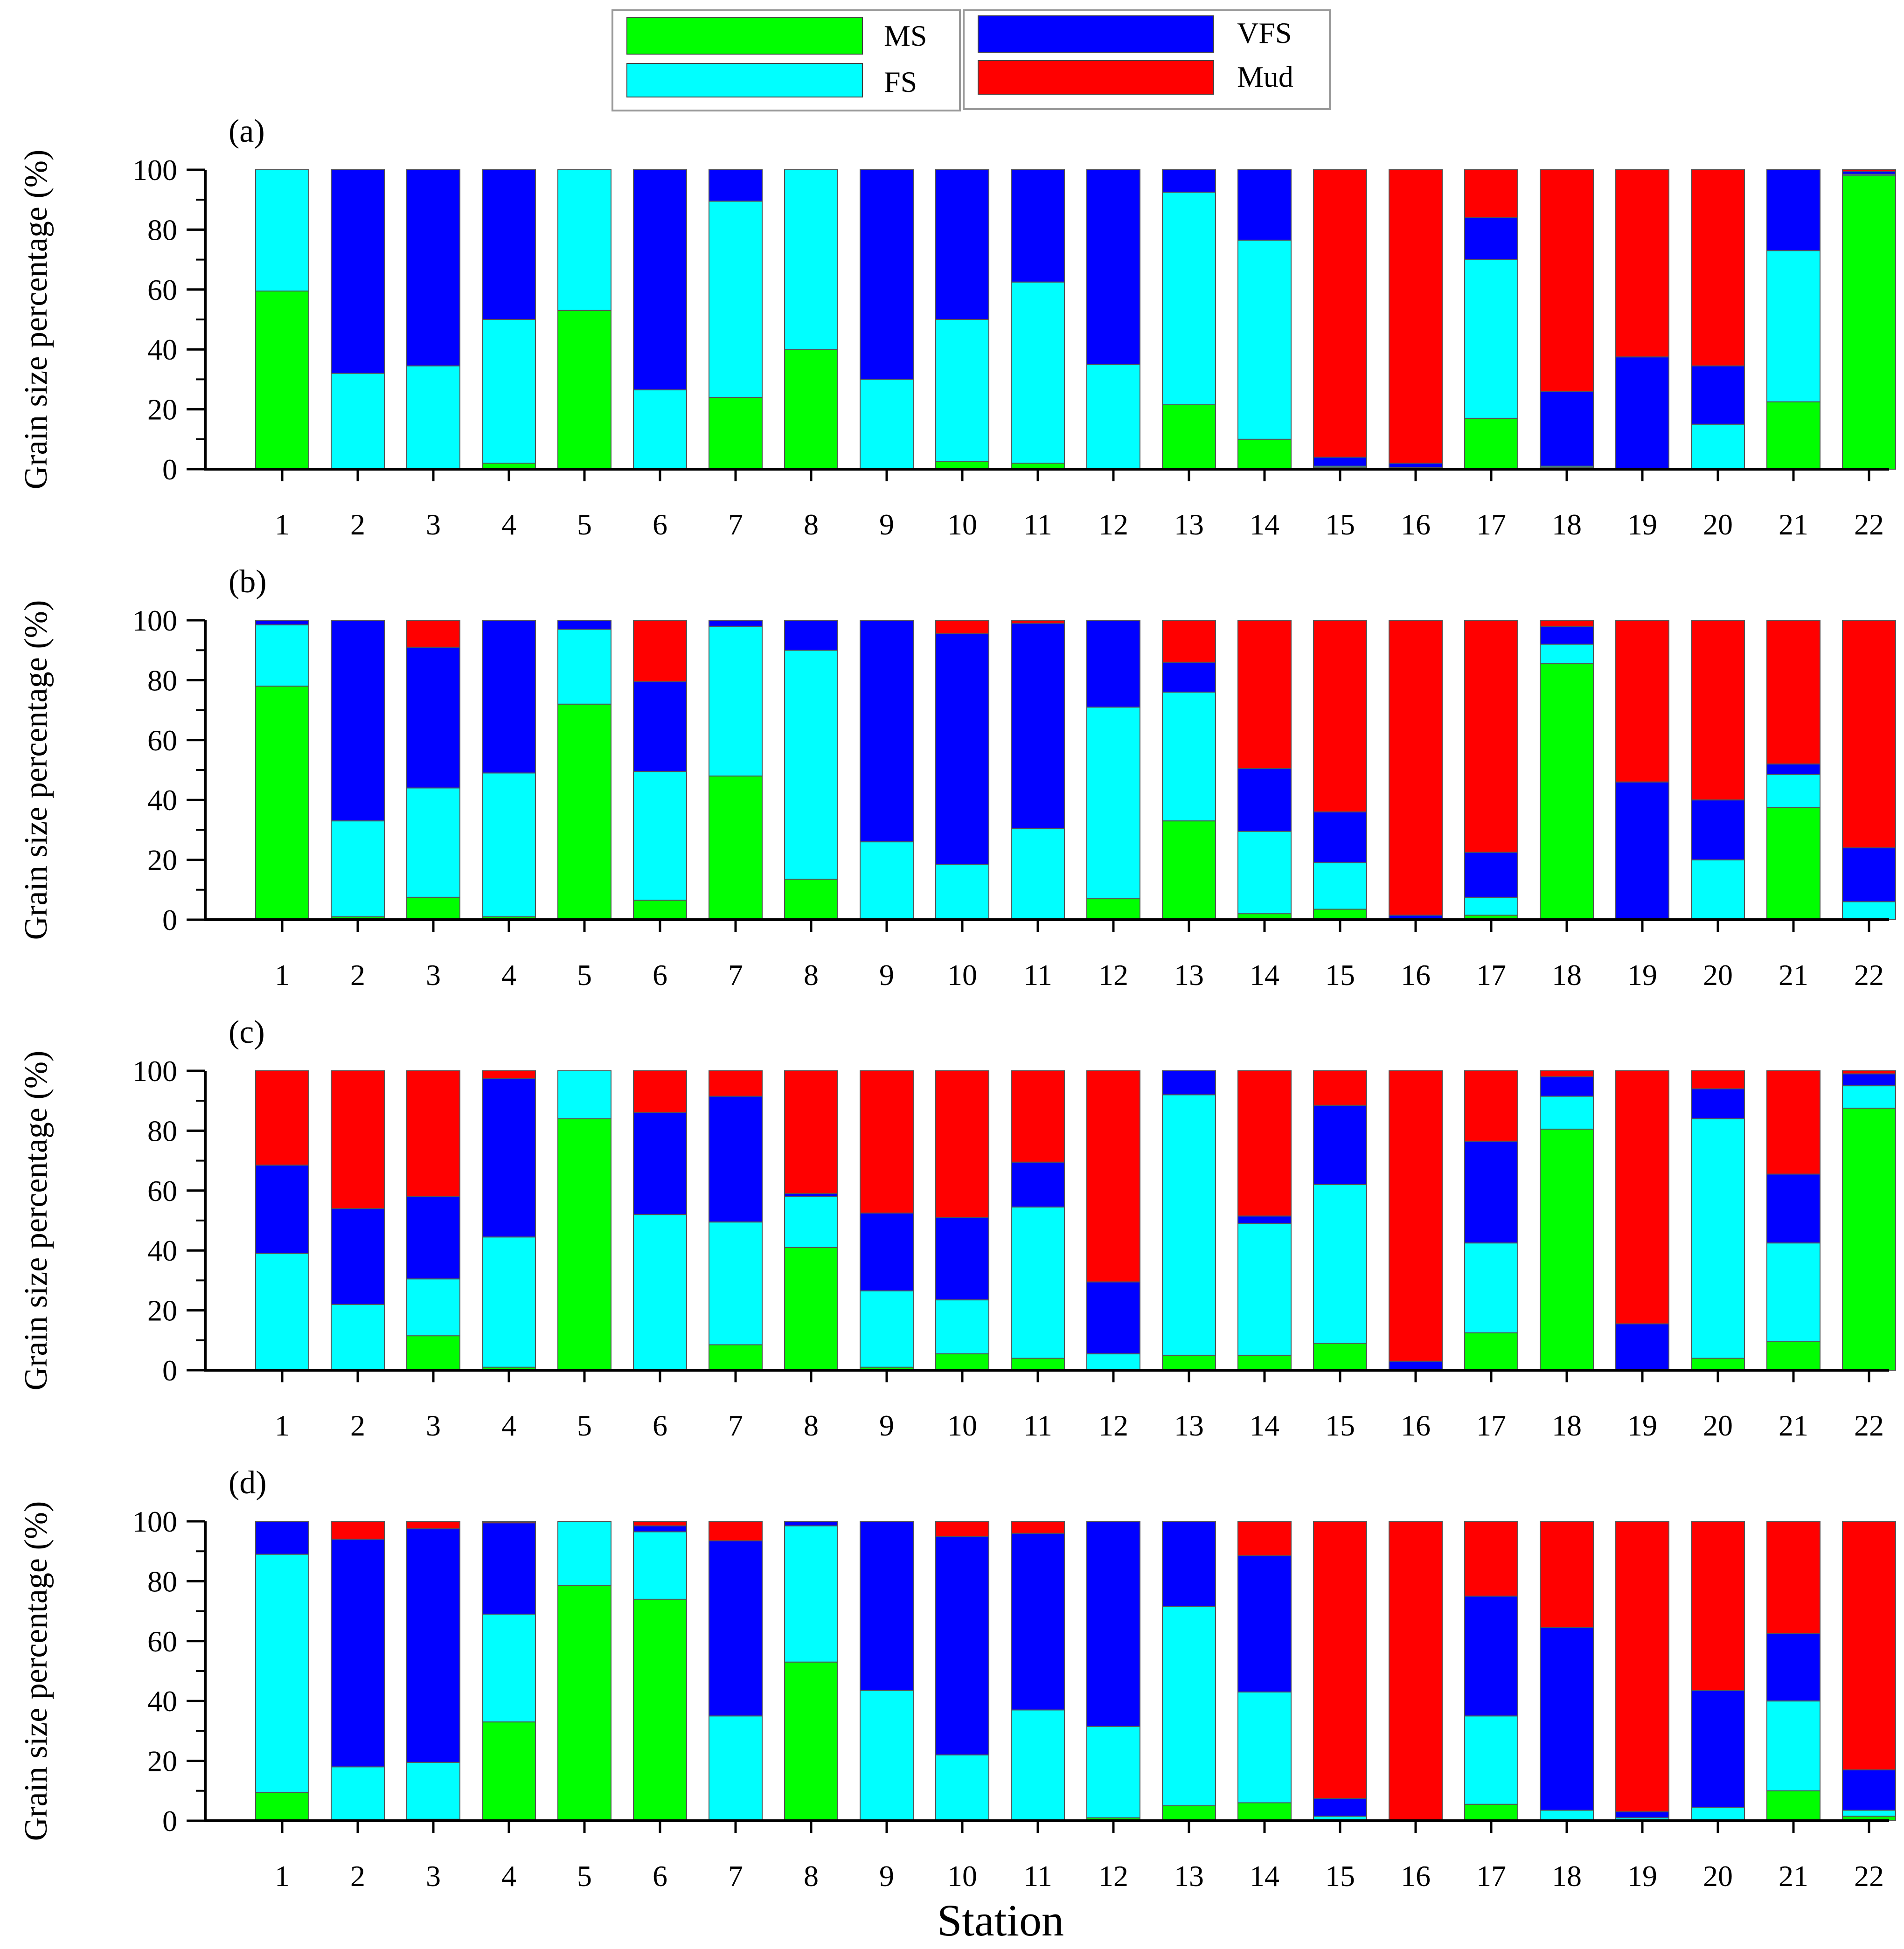 Image resolution: width=1904 pixels, height=1949 pixels. What do you see at coordinates (660, 1876) in the screenshot?
I see `x-tick-label-6: 6` at bounding box center [660, 1876].